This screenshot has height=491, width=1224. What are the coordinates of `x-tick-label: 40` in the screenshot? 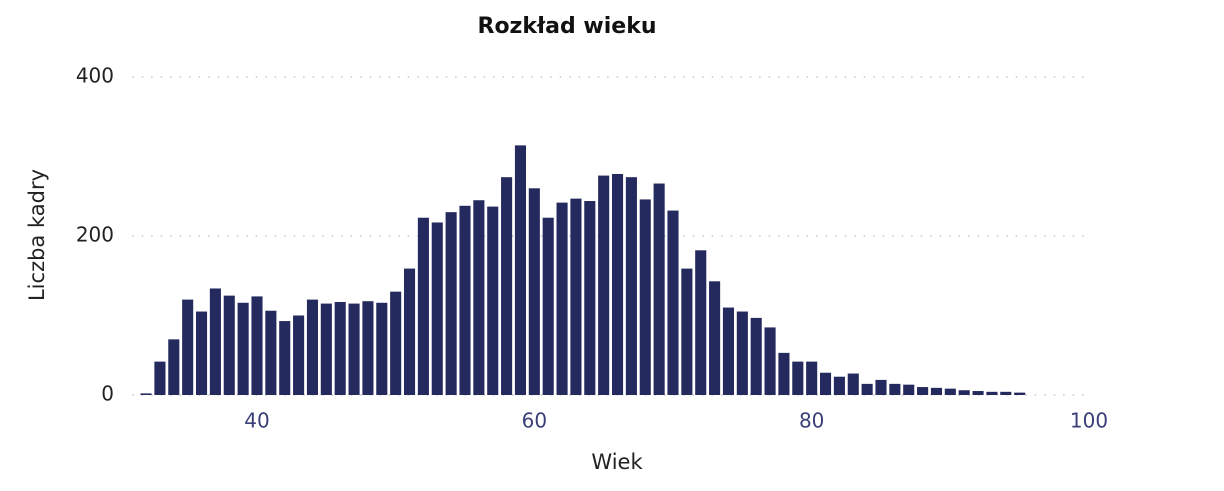 It's located at (256, 421).